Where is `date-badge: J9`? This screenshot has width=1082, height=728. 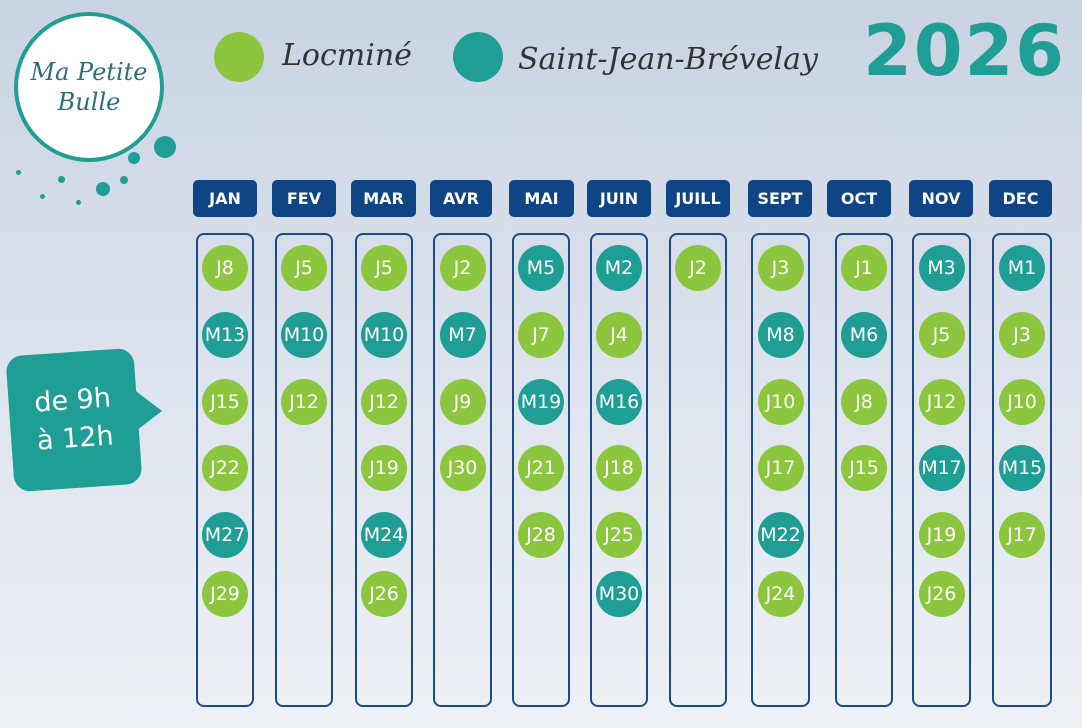 date-badge: J9 is located at coordinates (462, 402).